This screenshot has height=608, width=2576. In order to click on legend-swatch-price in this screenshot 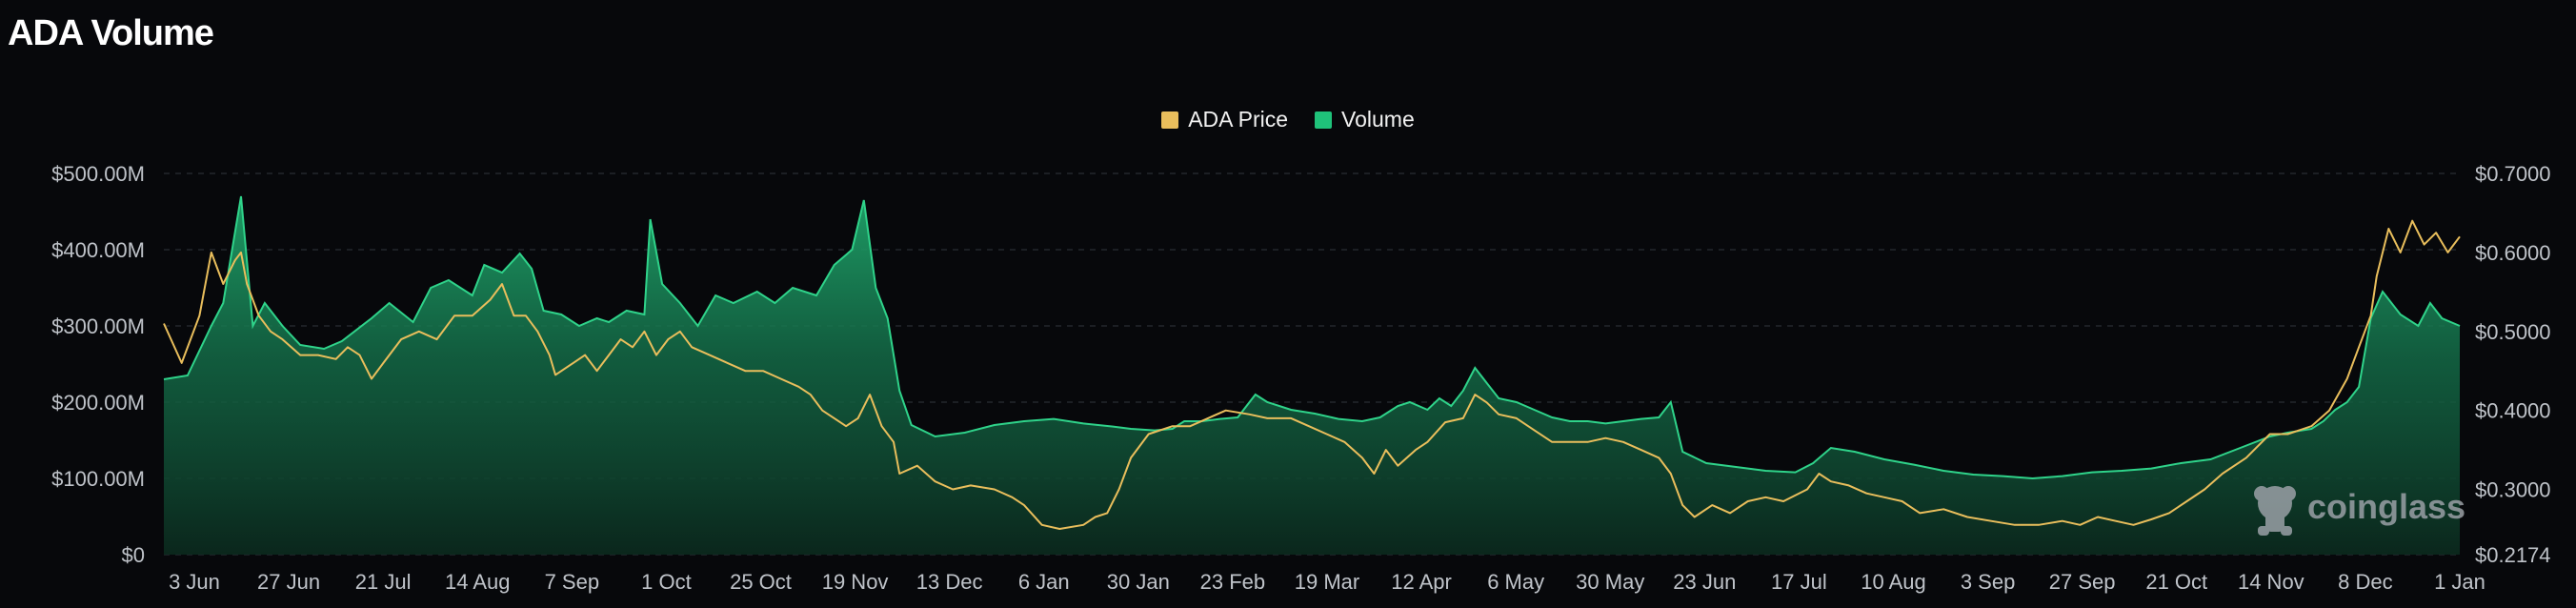, I will do `click(1170, 120)`.